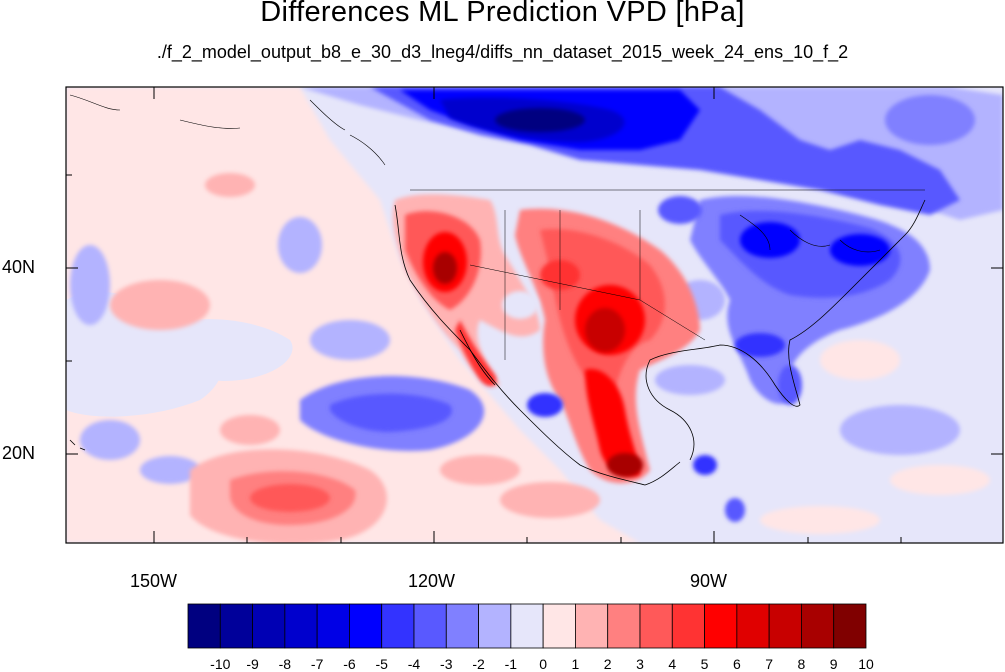 The image size is (1005, 672). What do you see at coordinates (607, 664) in the screenshot?
I see `colorbar-tick-label: 2` at bounding box center [607, 664].